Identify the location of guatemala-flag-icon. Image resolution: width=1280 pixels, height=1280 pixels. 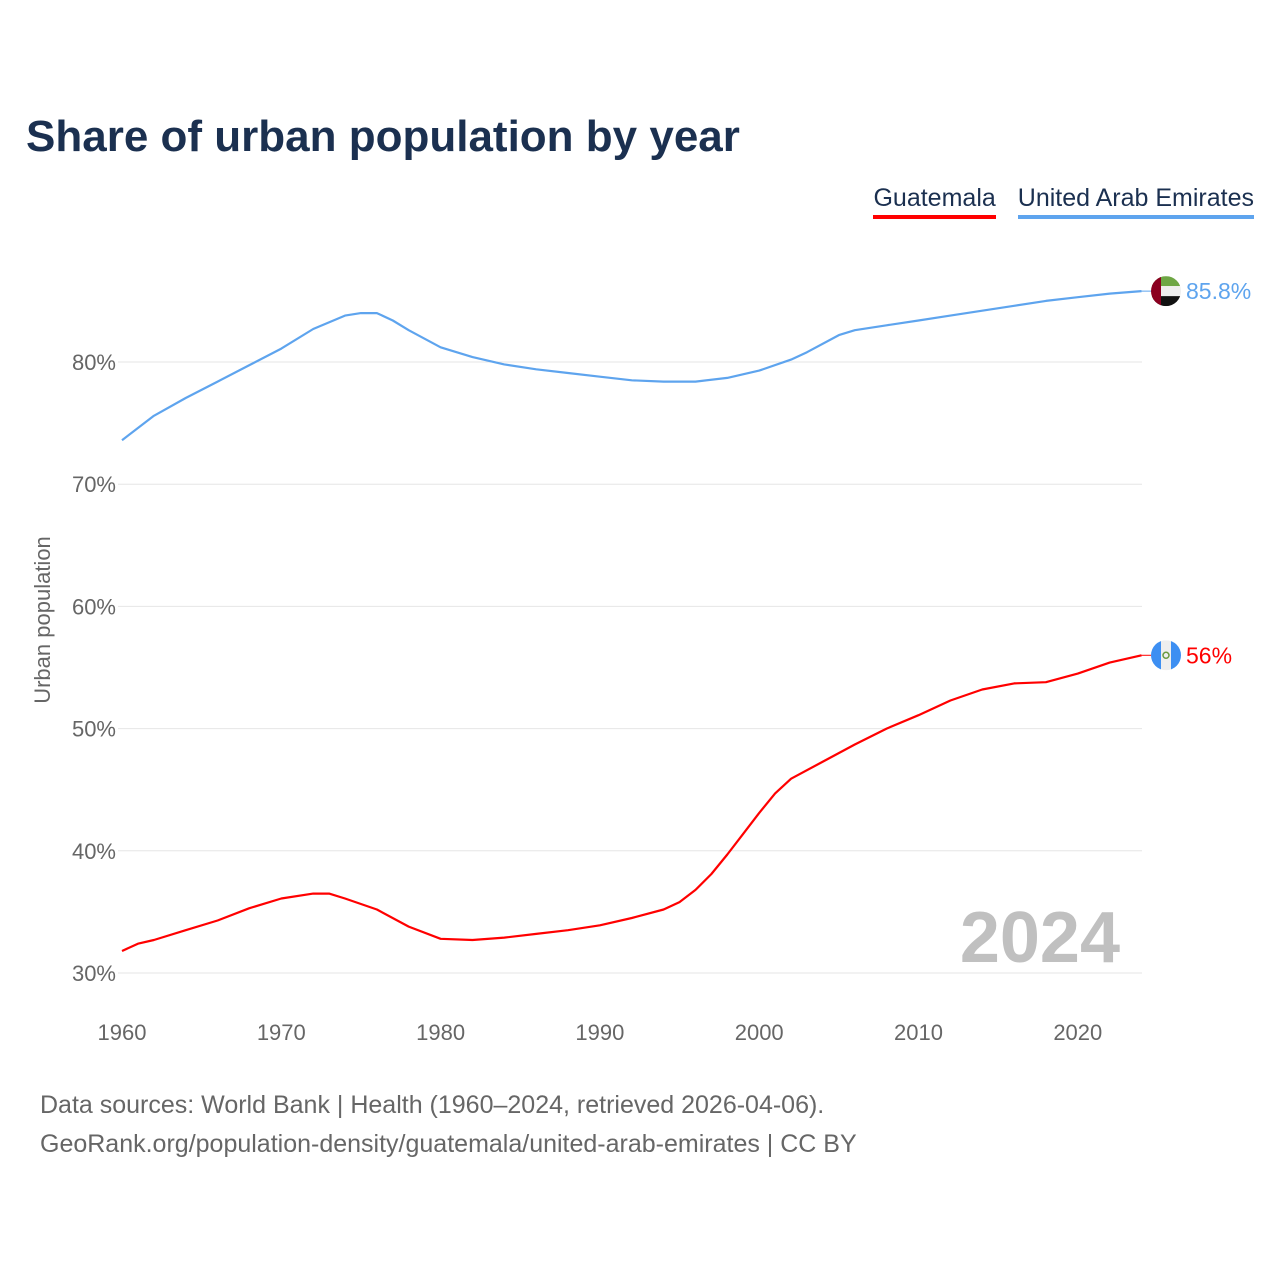
(1166, 655).